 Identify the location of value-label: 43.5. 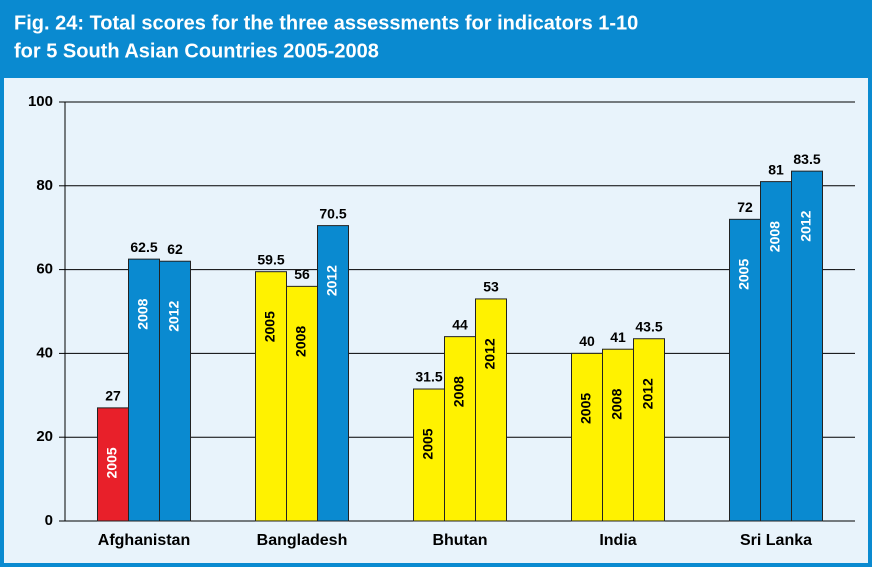
(648, 326).